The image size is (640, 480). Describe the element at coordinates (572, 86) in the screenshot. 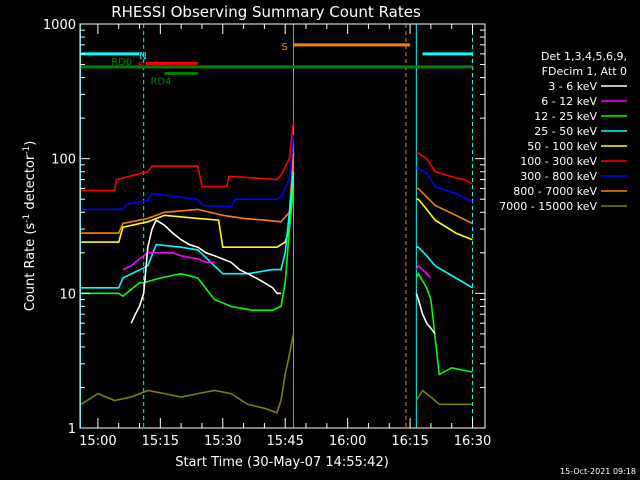

I see `legend-label-0: 3 - 6 keV` at that location.